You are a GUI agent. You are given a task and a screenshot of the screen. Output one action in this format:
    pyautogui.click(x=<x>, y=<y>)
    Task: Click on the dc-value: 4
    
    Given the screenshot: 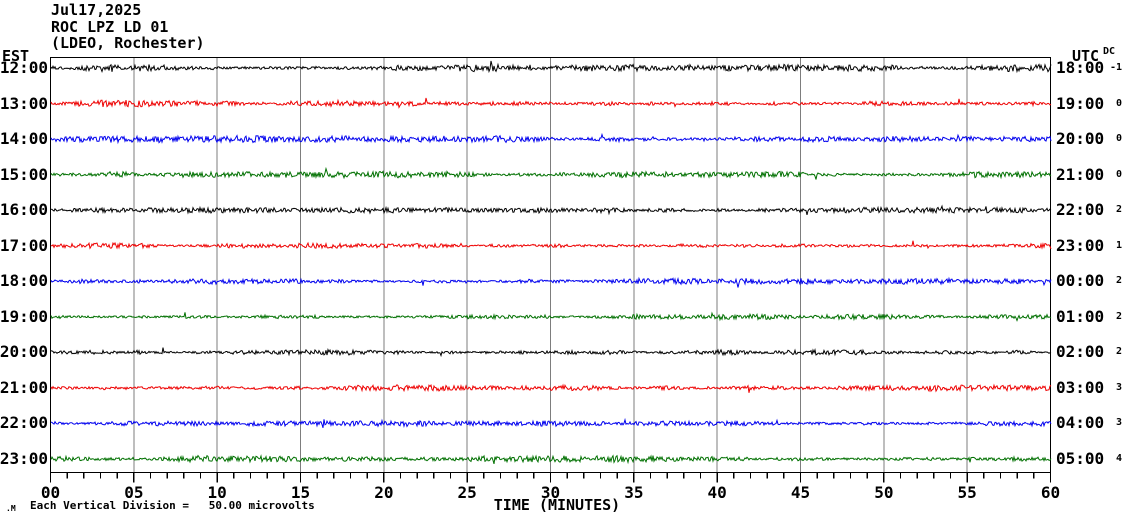 What is the action you would take?
    pyautogui.click(x=1118, y=458)
    